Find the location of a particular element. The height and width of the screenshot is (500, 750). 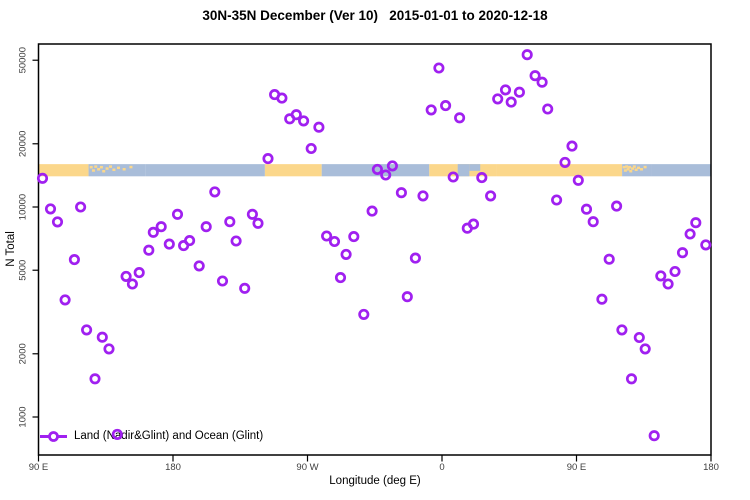

y-tick-label: 50000 is located at coordinates (23, 60).